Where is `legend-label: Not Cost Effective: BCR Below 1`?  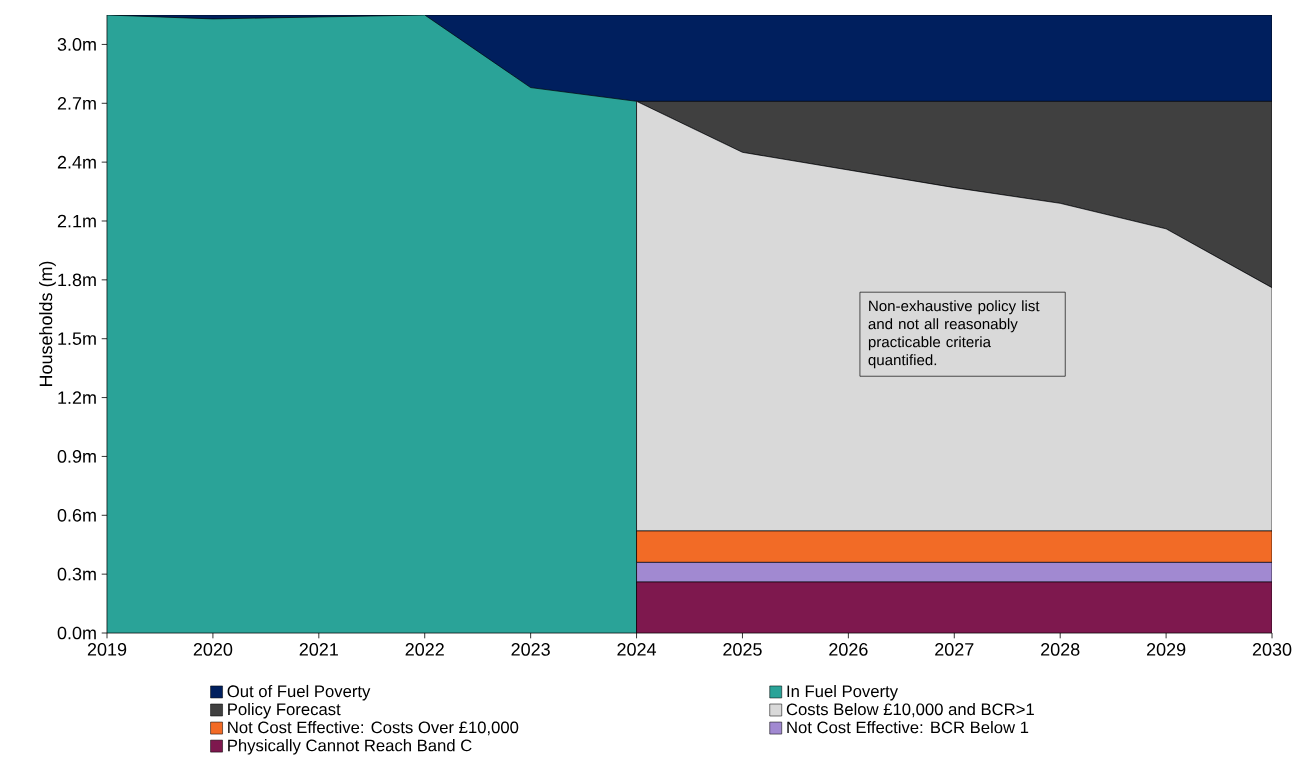
legend-label: Not Cost Effective: BCR Below 1 is located at coordinates (908, 727).